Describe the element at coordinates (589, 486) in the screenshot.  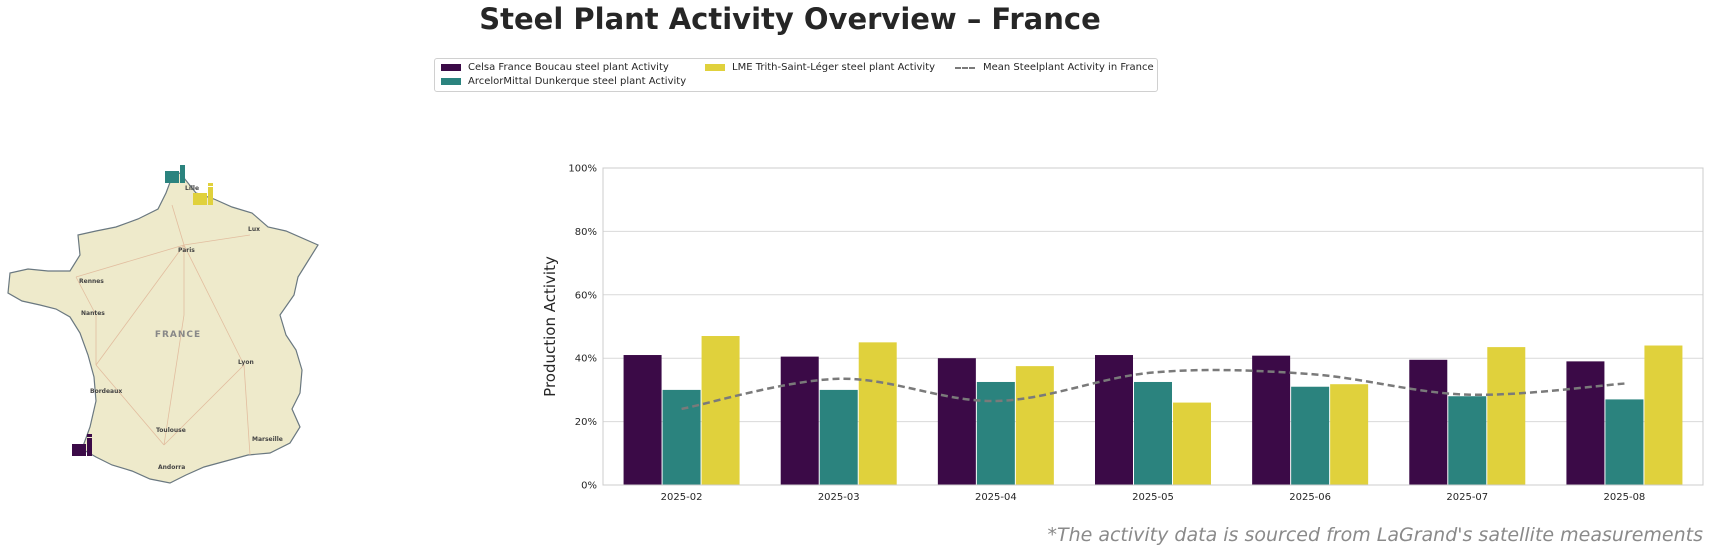
I see `y-tick-label: 0%` at that location.